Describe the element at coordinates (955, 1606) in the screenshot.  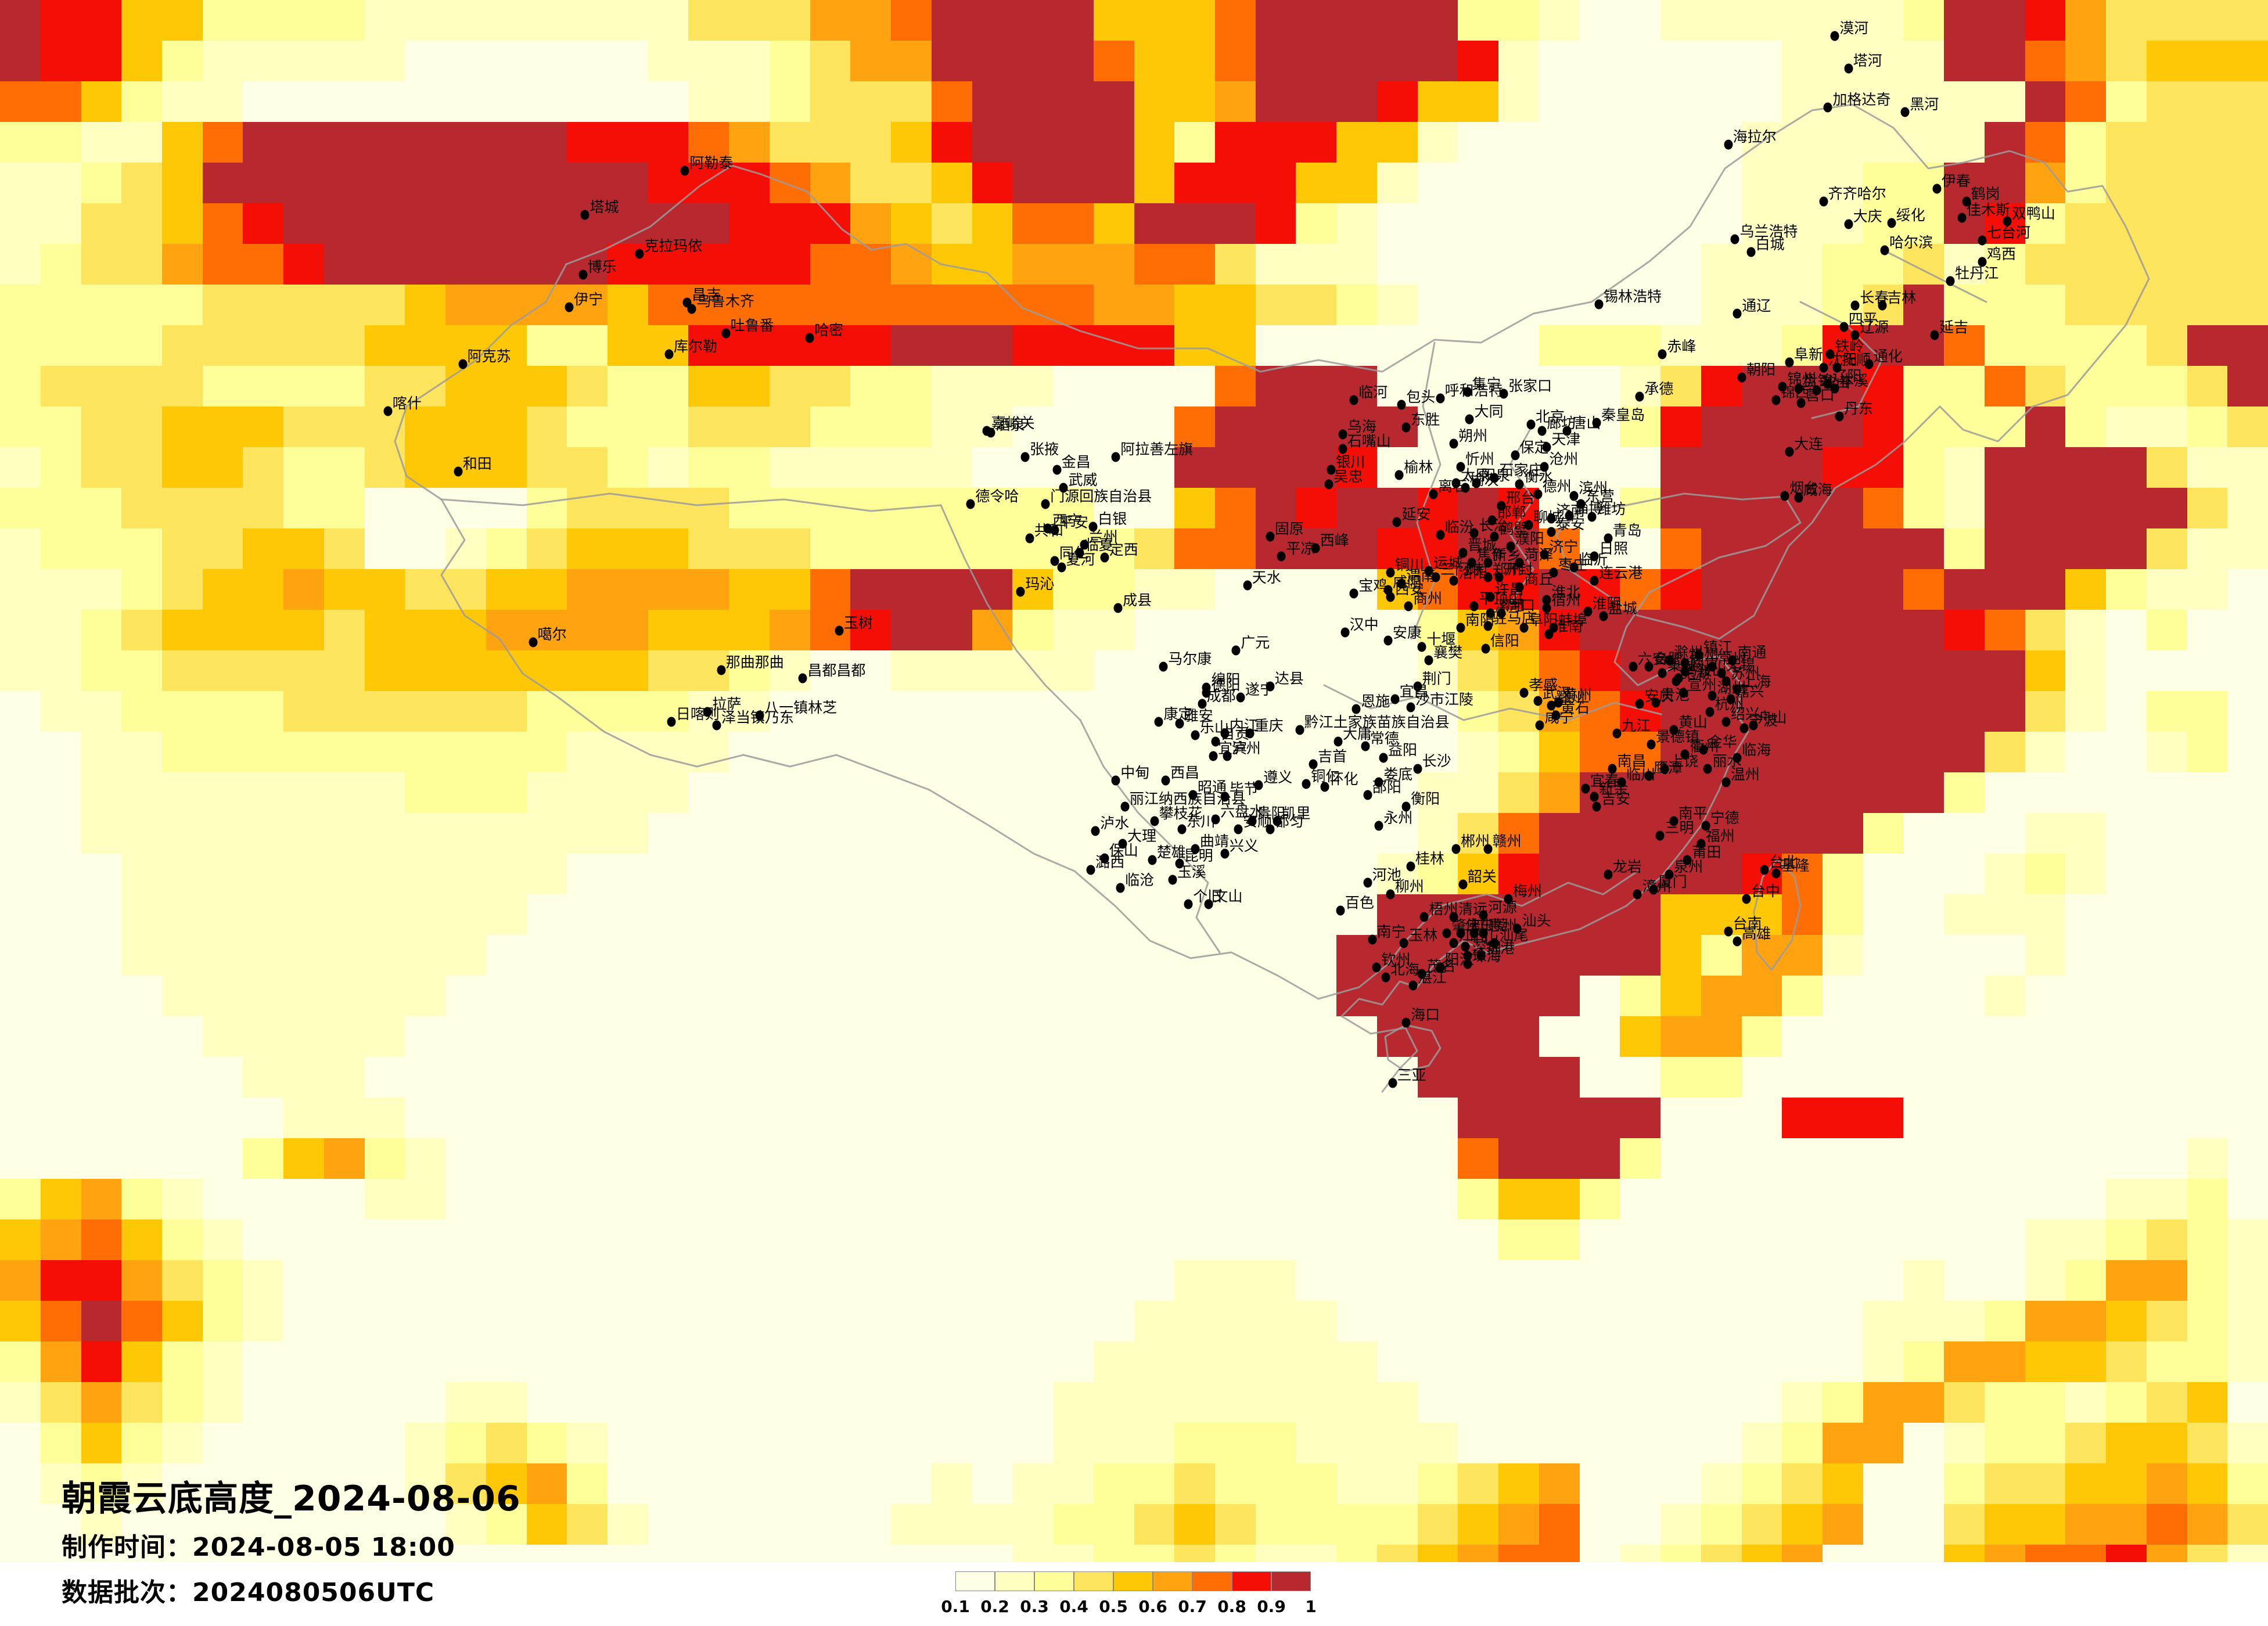
I see `legend-tick-label: 0.1` at that location.